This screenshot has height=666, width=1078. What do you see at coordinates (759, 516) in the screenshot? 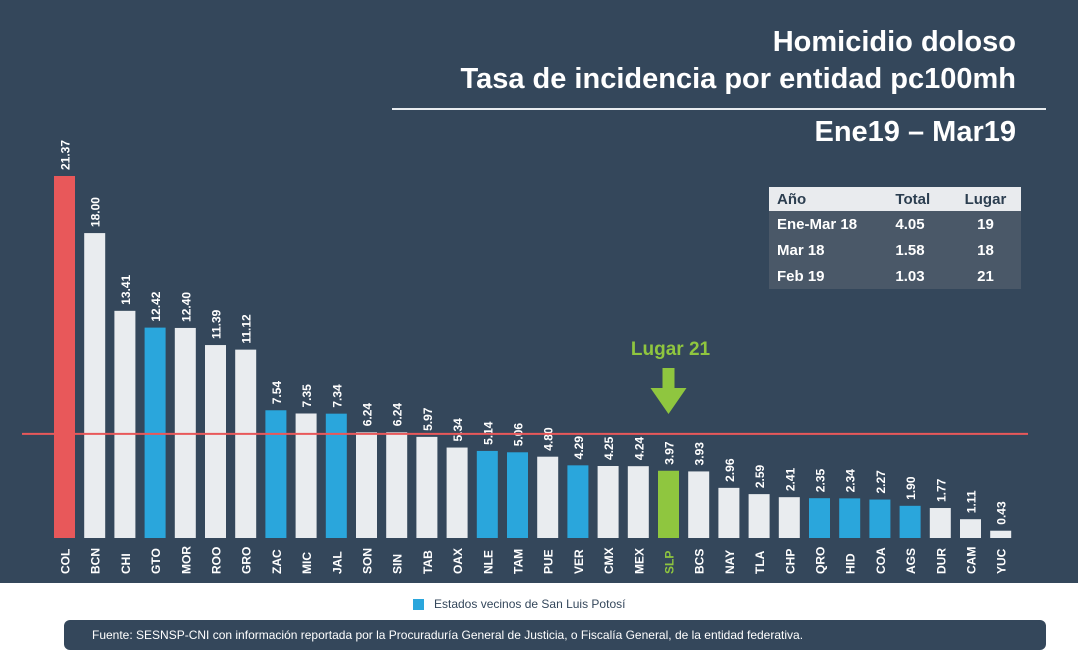
I see `bar-tla` at bounding box center [759, 516].